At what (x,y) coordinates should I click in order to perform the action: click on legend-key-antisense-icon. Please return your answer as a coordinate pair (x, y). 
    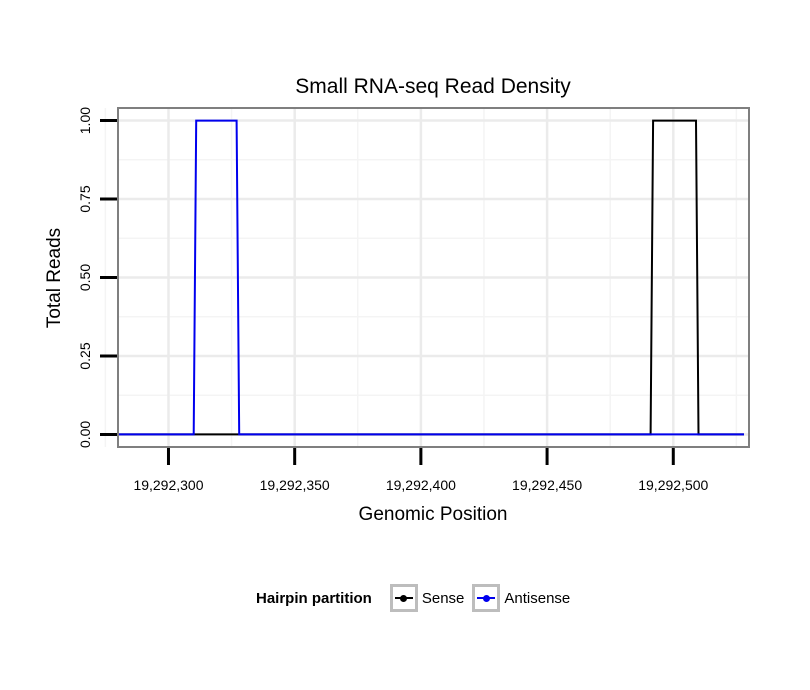
    Looking at the image, I should click on (486, 598).